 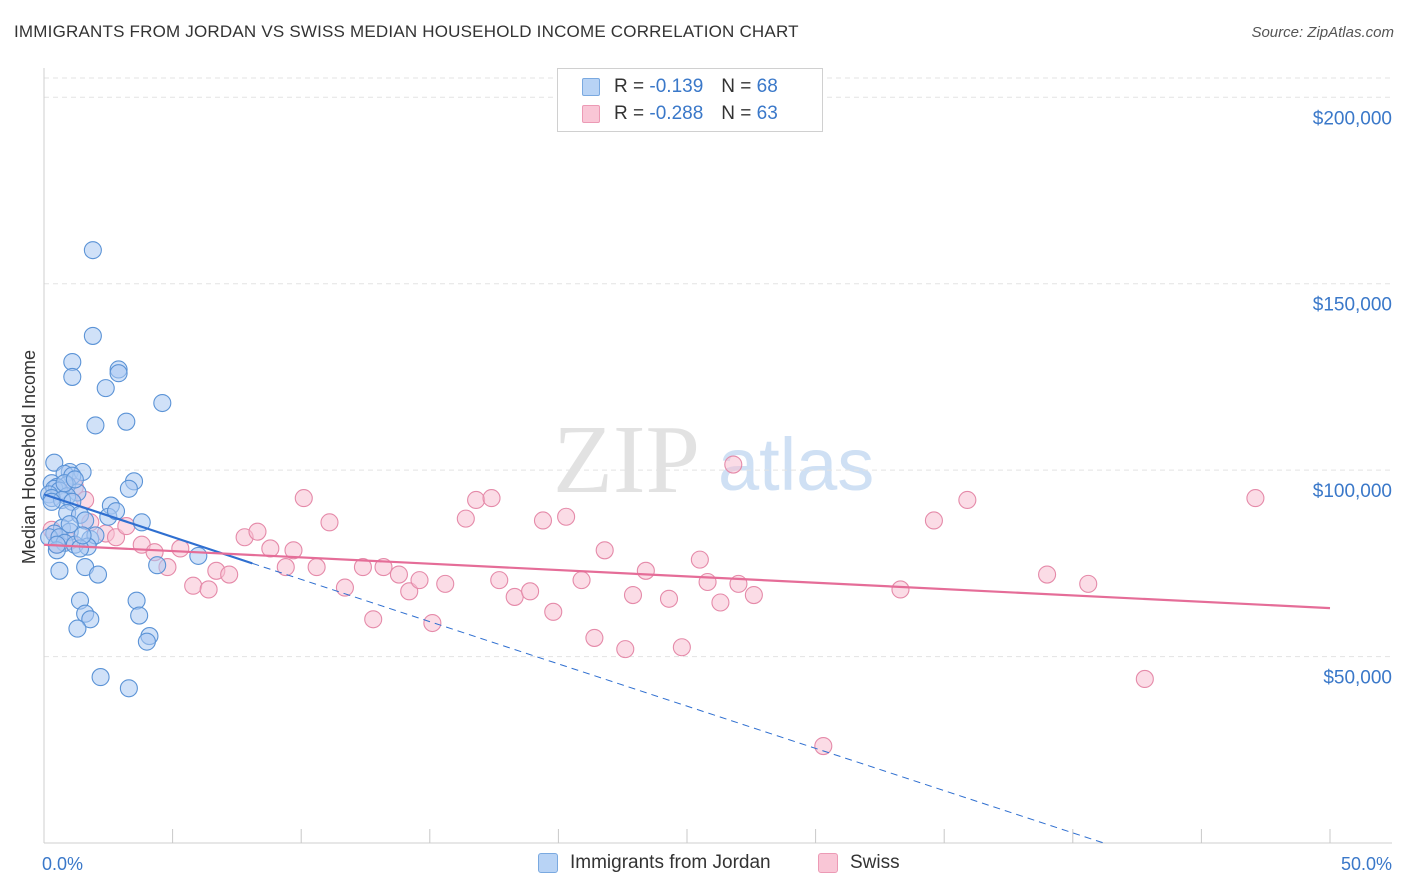 I want to click on source-label: Source: ZipAtlas.com, so click(x=1322, y=32).